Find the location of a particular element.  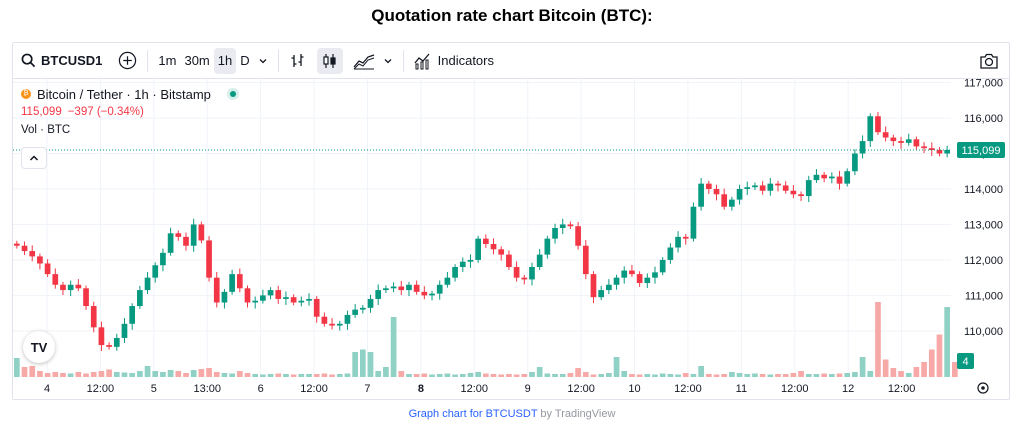

interval-1h: 1h is located at coordinates (225, 60).